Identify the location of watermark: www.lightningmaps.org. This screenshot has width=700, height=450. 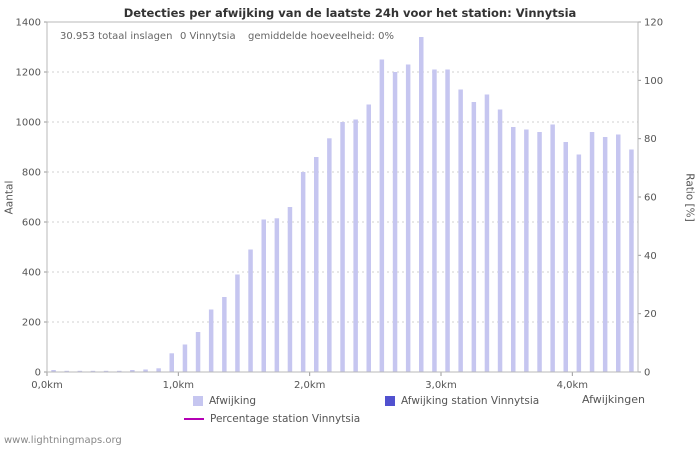
(63, 440).